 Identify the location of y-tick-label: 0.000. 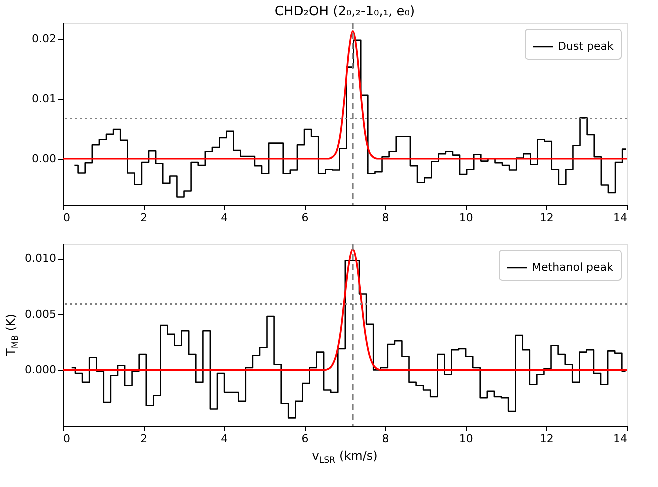
(40, 370).